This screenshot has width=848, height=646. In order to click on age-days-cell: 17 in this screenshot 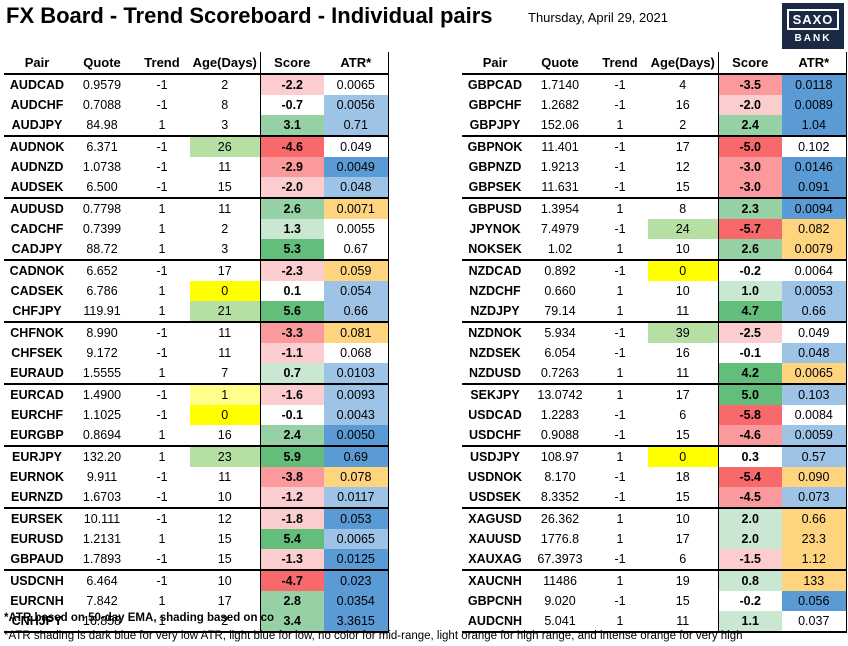, I will do `click(224, 271)`.